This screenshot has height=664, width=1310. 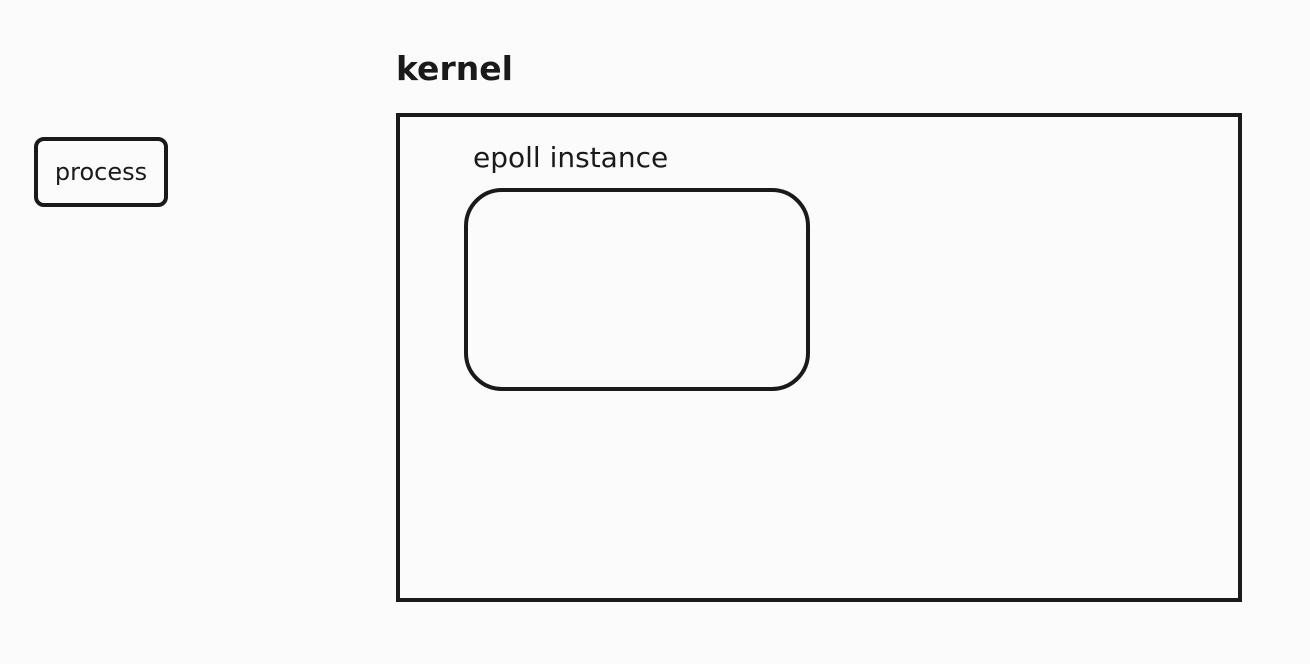 I want to click on process-label: process, so click(x=101, y=172).